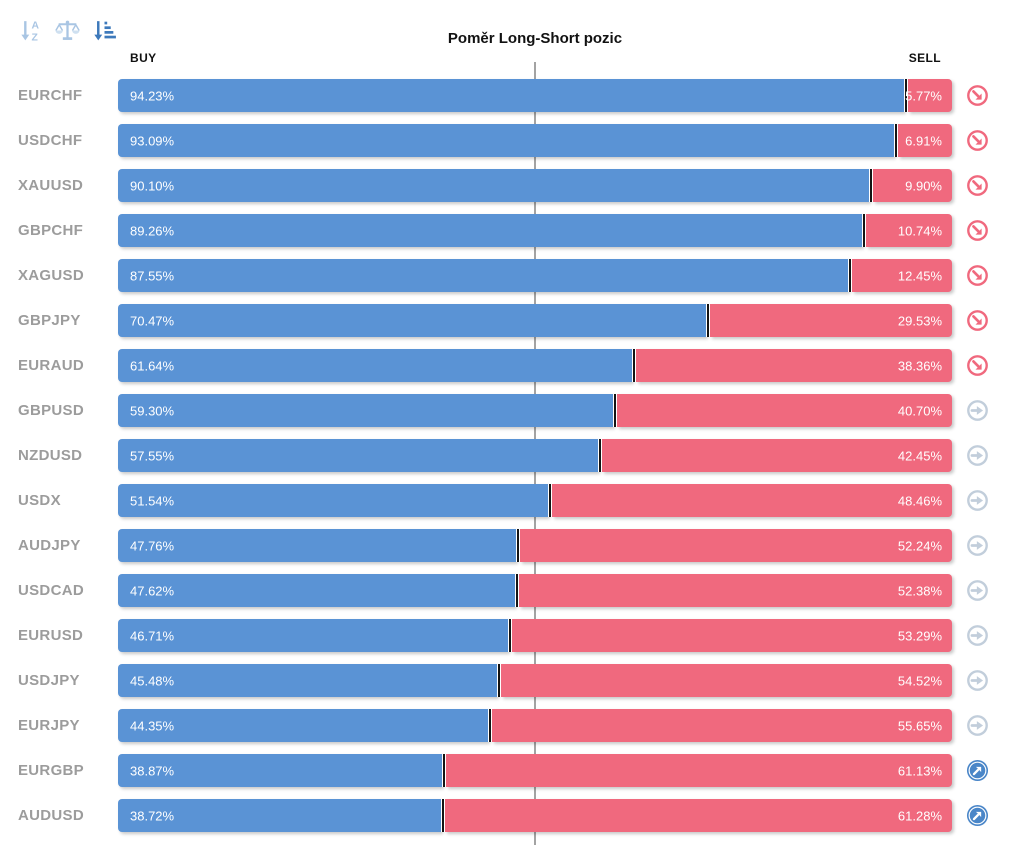 Image resolution: width=1029 pixels, height=861 pixels. I want to click on symbol-label: XAUUSD, so click(51, 185).